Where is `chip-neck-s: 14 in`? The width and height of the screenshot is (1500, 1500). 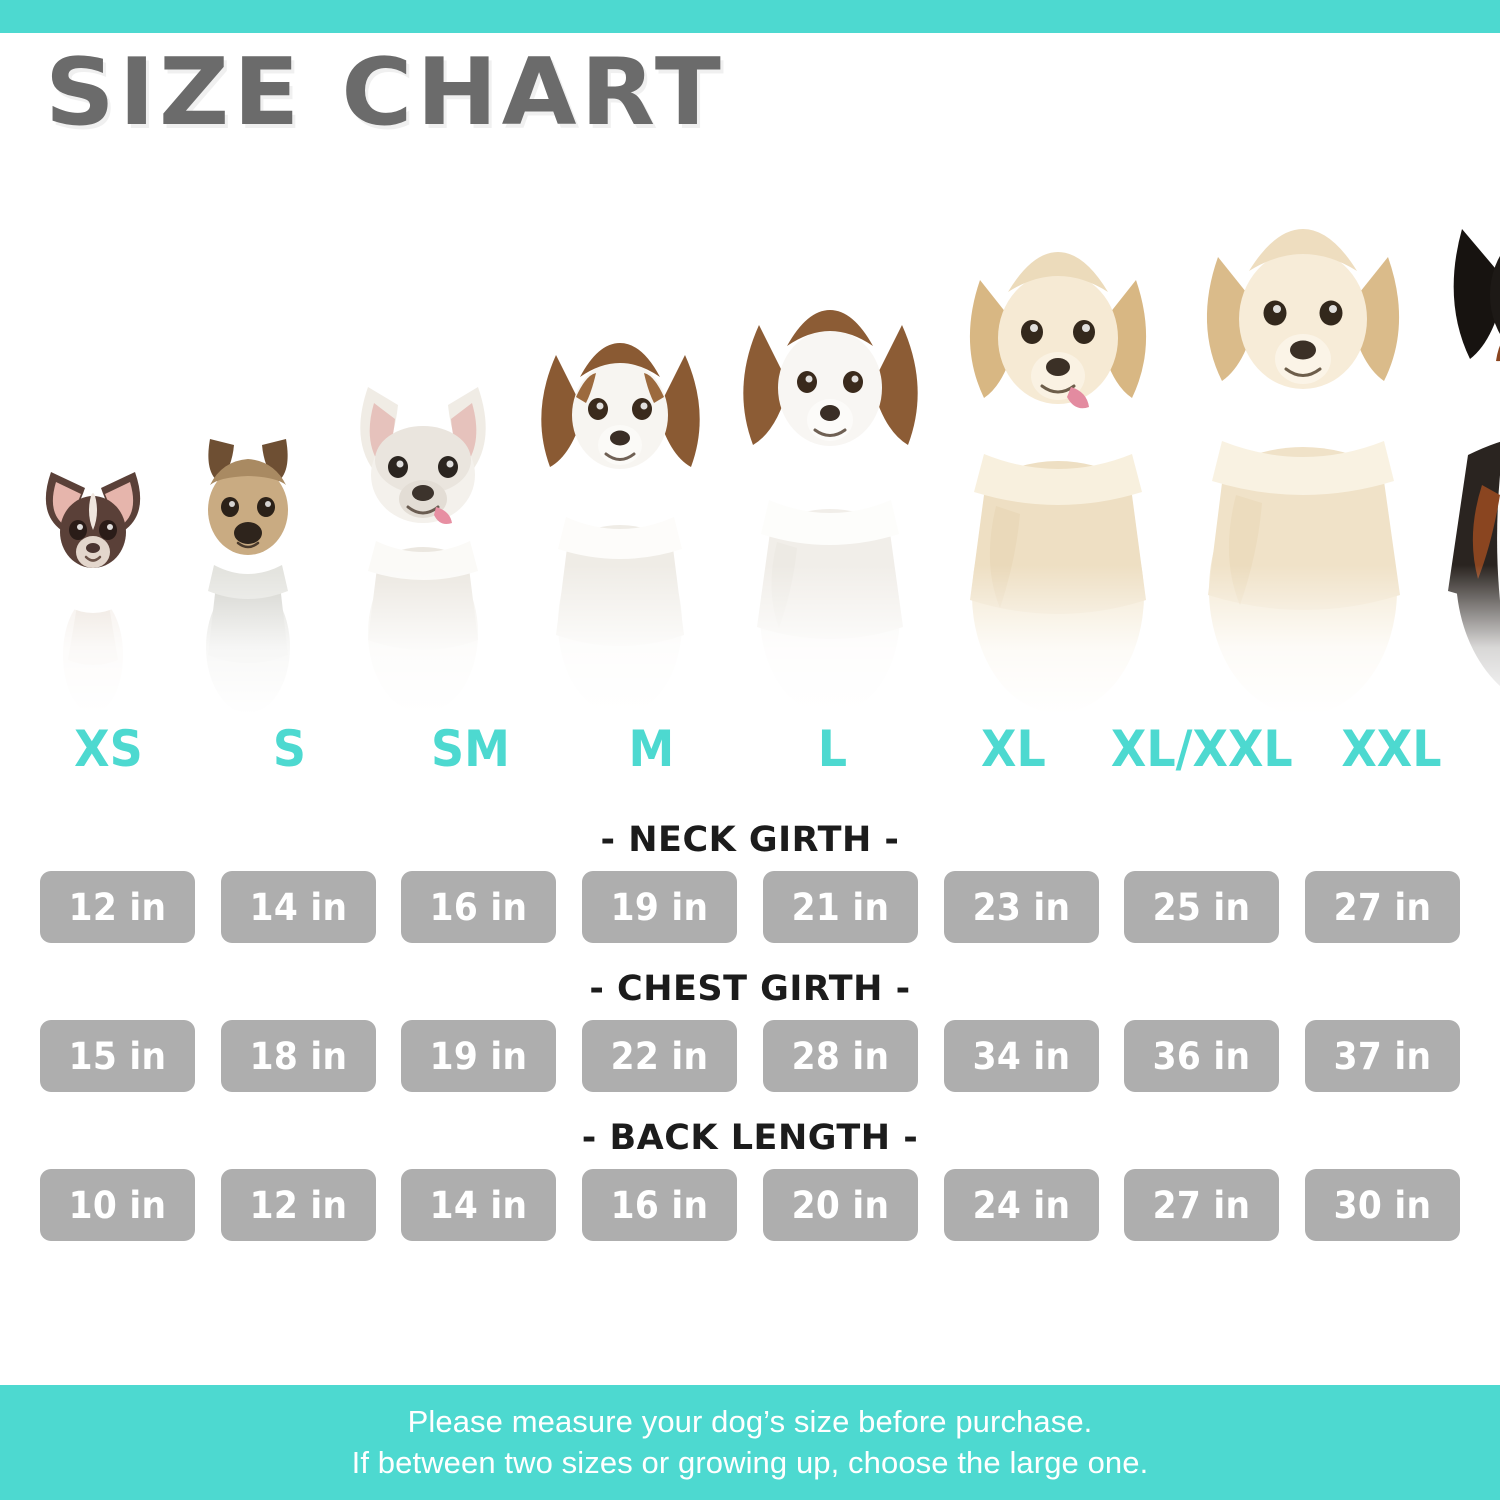 chip-neck-s: 14 in is located at coordinates (298, 907).